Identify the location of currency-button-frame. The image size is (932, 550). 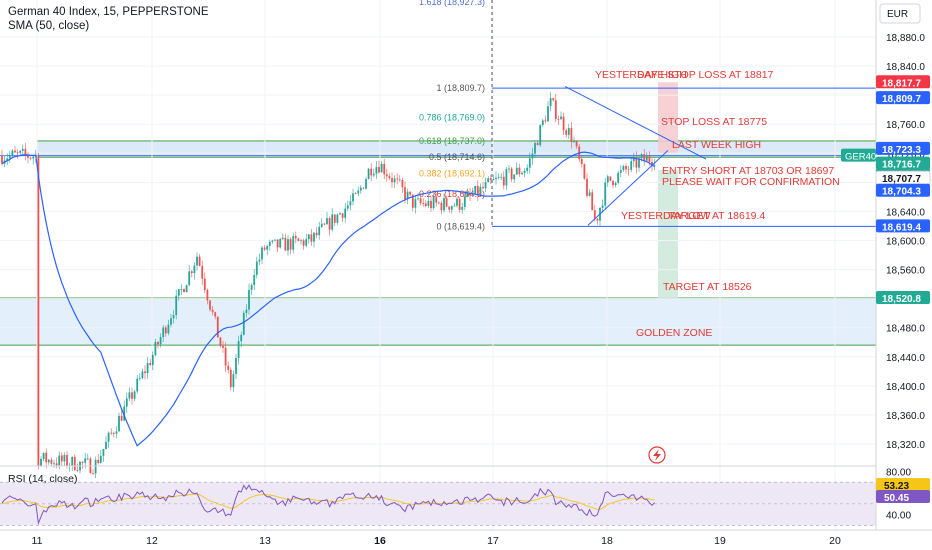
(900, 13).